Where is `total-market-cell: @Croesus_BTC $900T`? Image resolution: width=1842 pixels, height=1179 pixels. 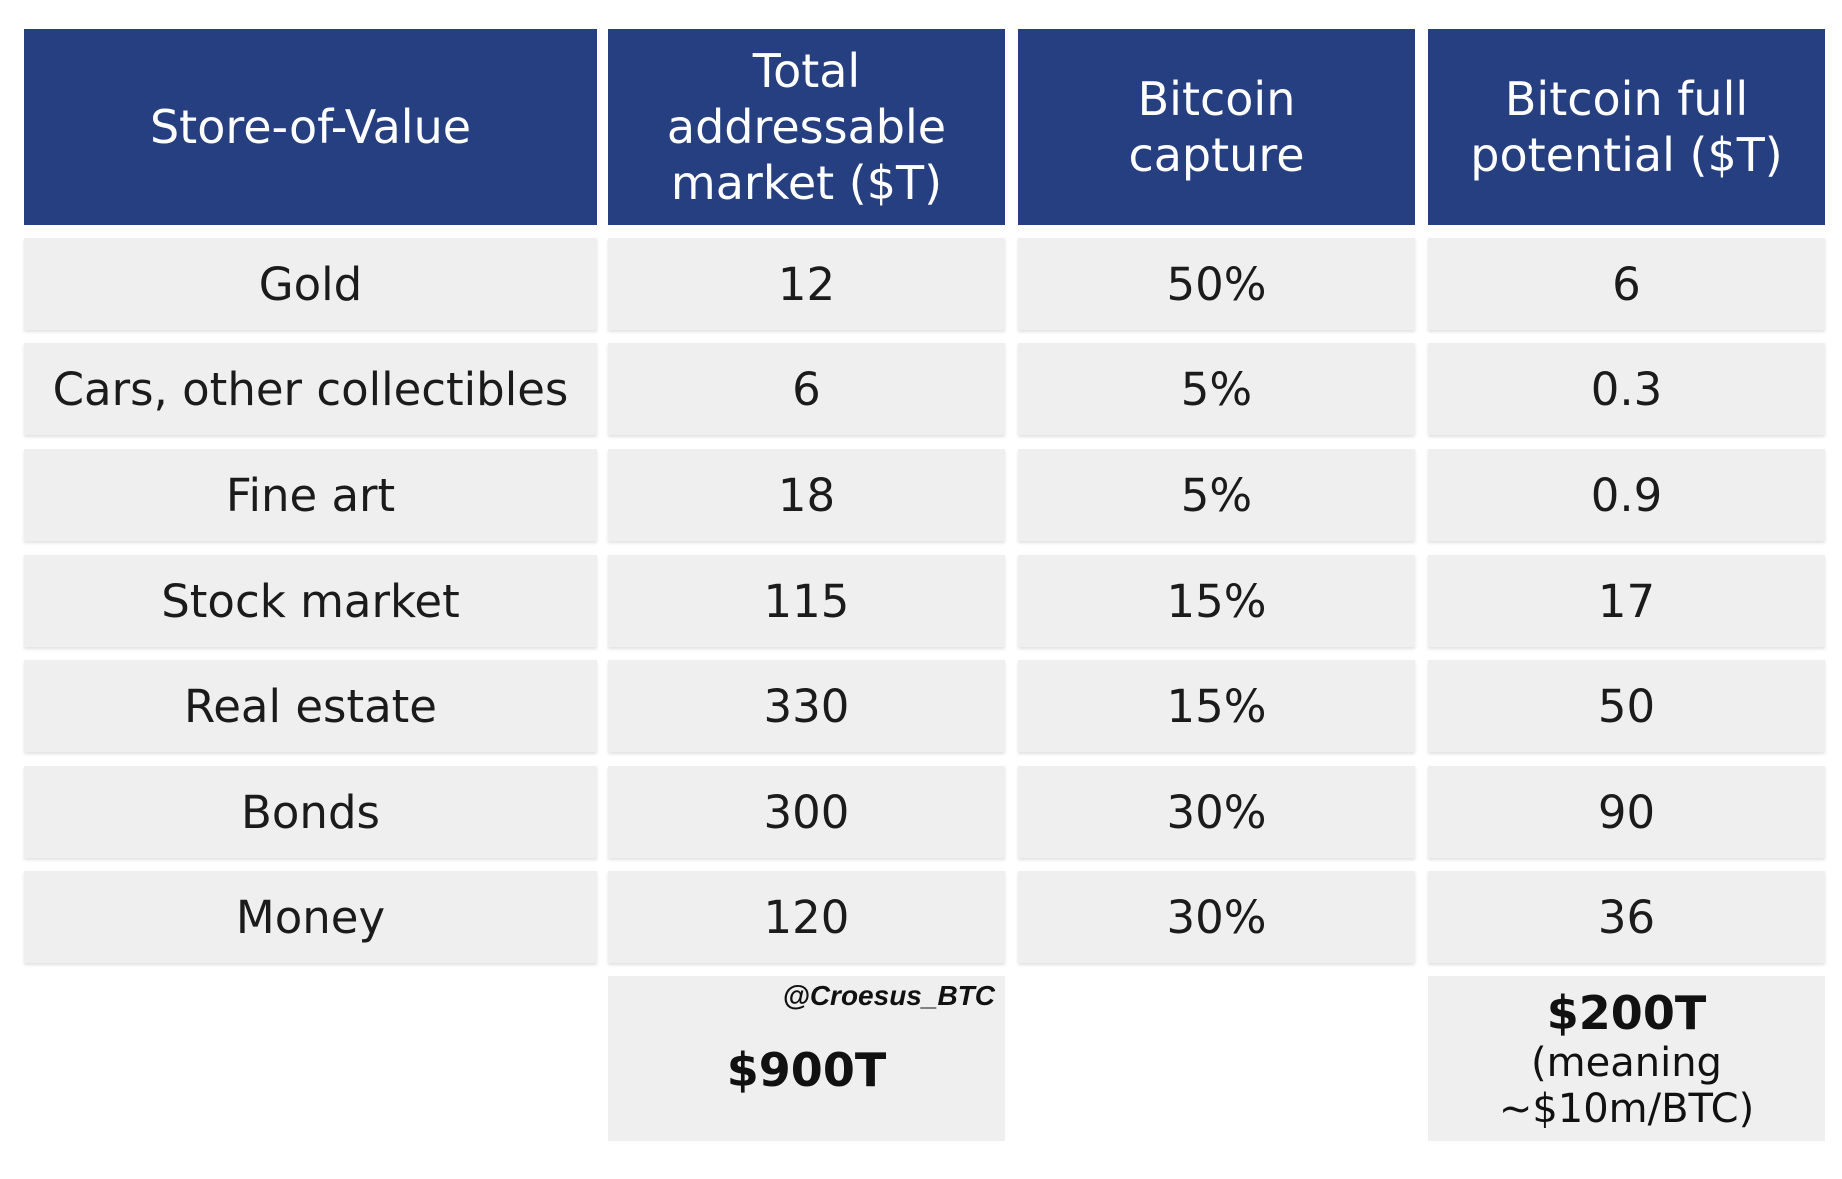
total-market-cell: @Croesus_BTC $900T is located at coordinates (806, 1058).